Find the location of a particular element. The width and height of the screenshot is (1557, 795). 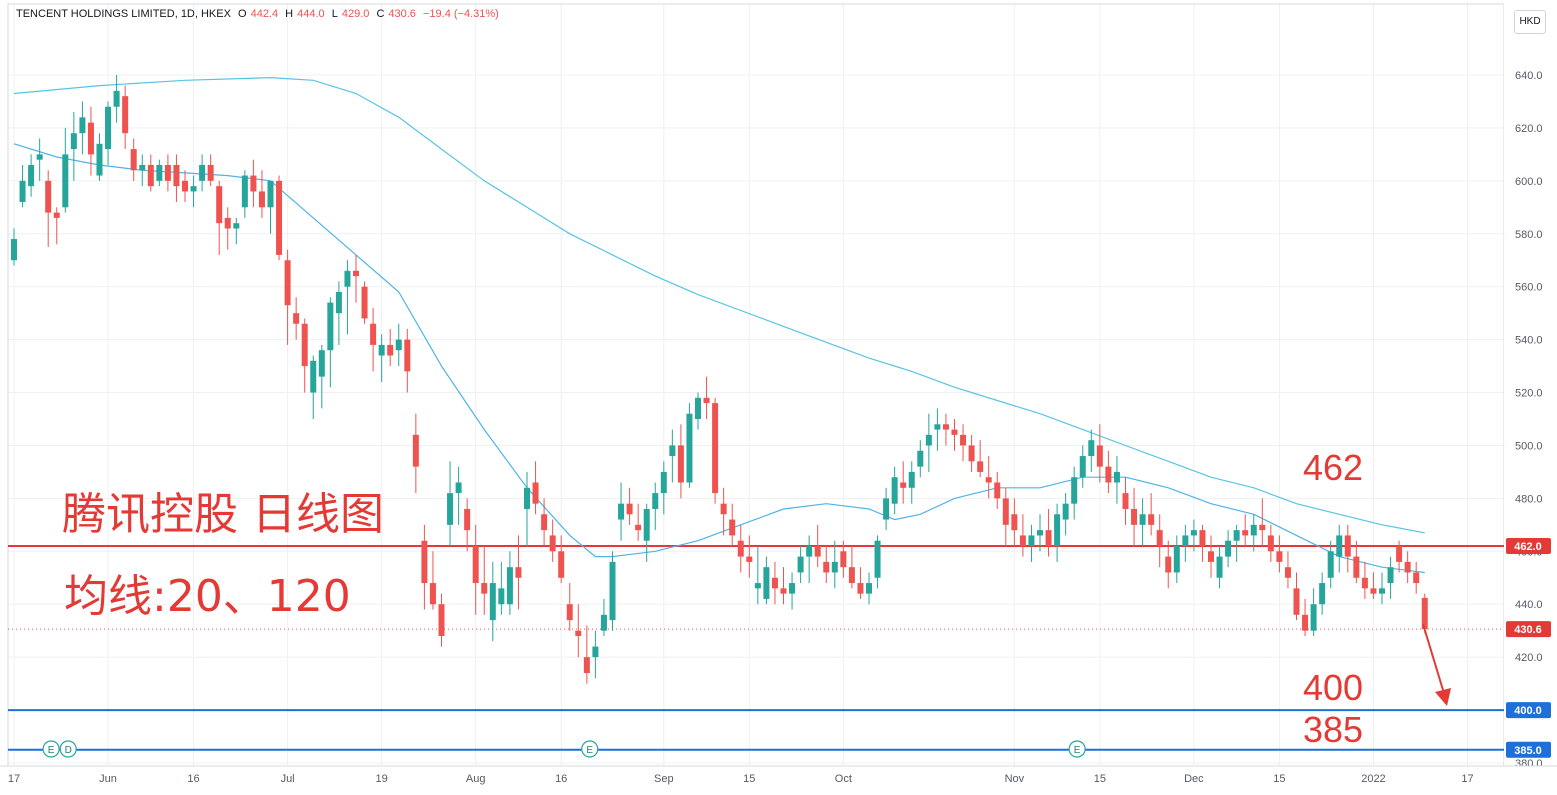

time-tick-label: Jul is located at coordinates (288, 779).